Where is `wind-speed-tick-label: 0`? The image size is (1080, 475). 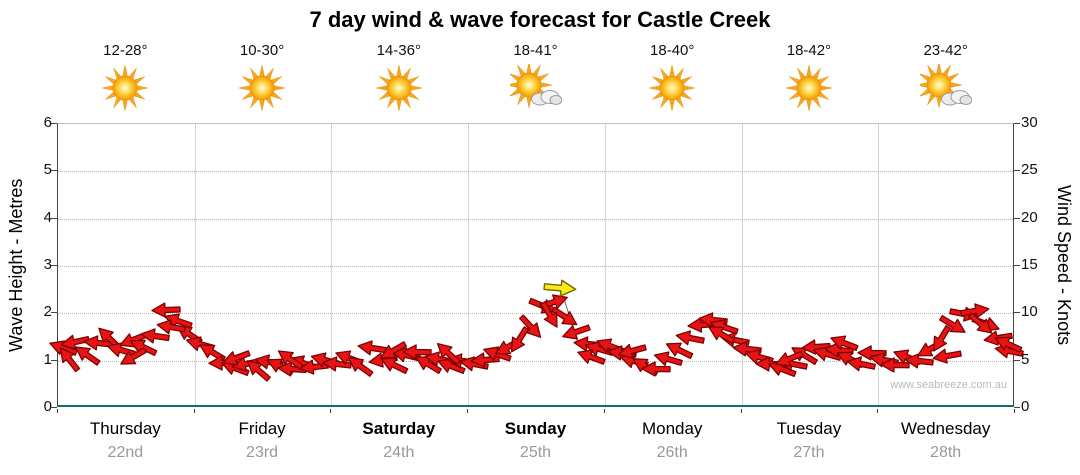
wind-speed-tick-label: 0 is located at coordinates (1025, 406).